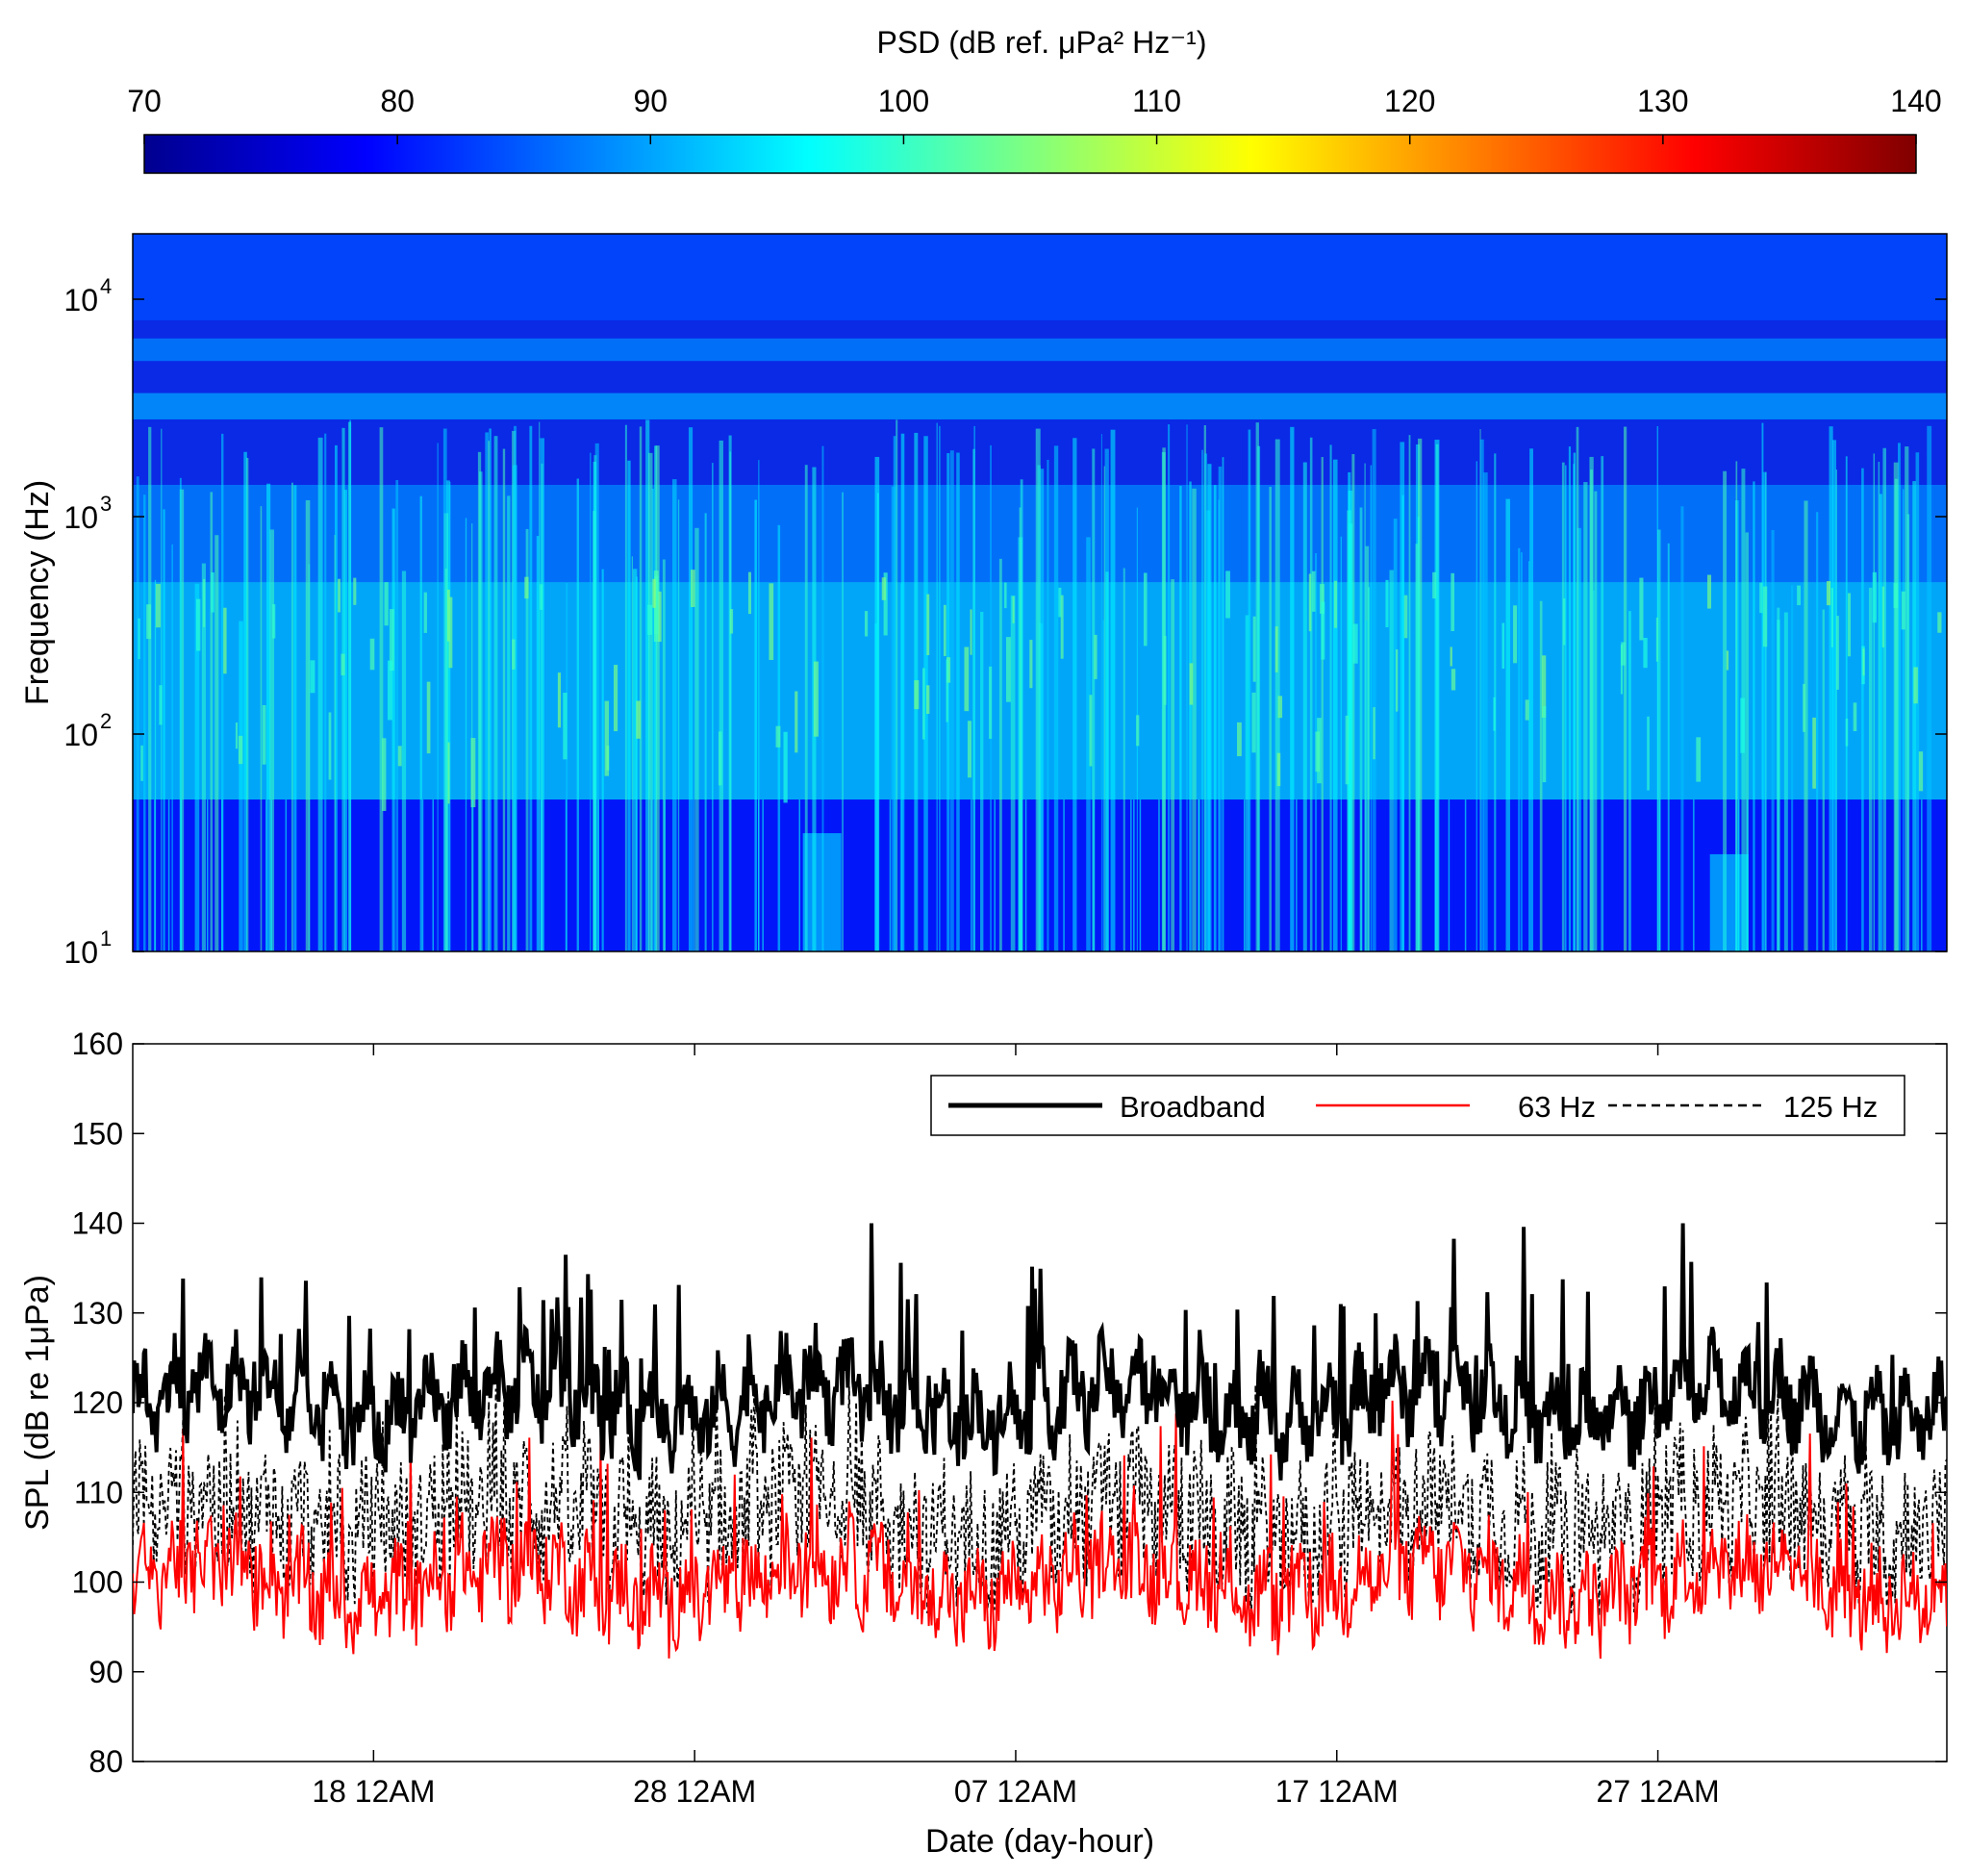  I want to click on spl-y-tick-label: 80, so click(105, 1761).